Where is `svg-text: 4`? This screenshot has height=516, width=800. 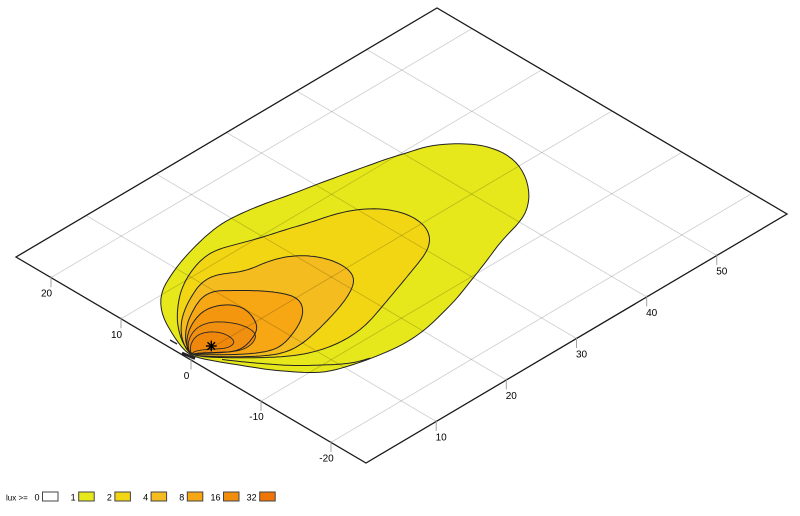 svg-text: 4 is located at coordinates (145, 498).